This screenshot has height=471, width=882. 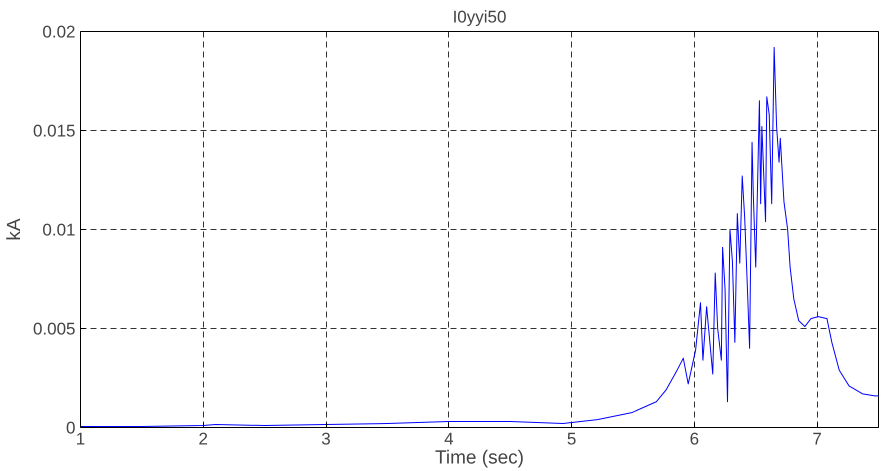 What do you see at coordinates (81, 439) in the screenshot?
I see `x-tick-label: 1` at bounding box center [81, 439].